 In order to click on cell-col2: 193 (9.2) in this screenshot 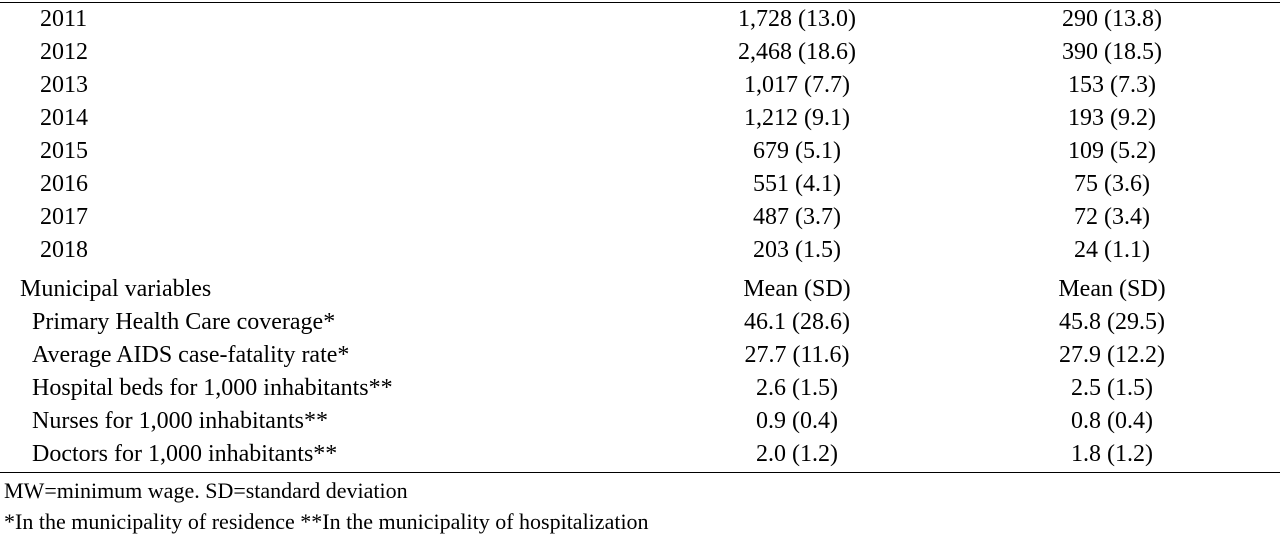, I will do `click(1112, 118)`.